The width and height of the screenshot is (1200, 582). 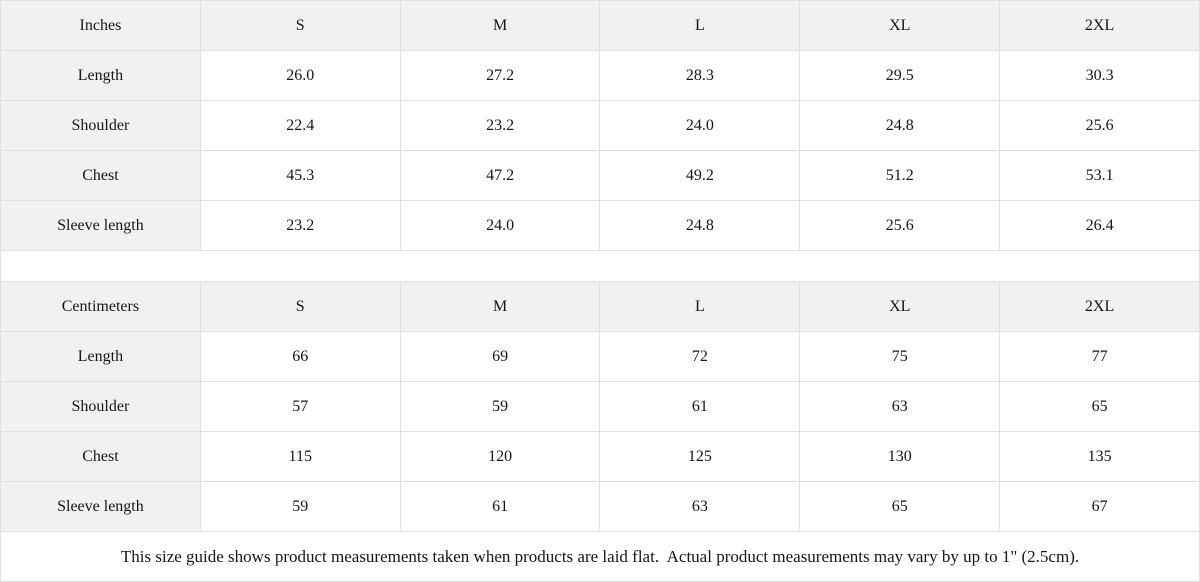 I want to click on data-cell: 67, so click(x=1099, y=506).